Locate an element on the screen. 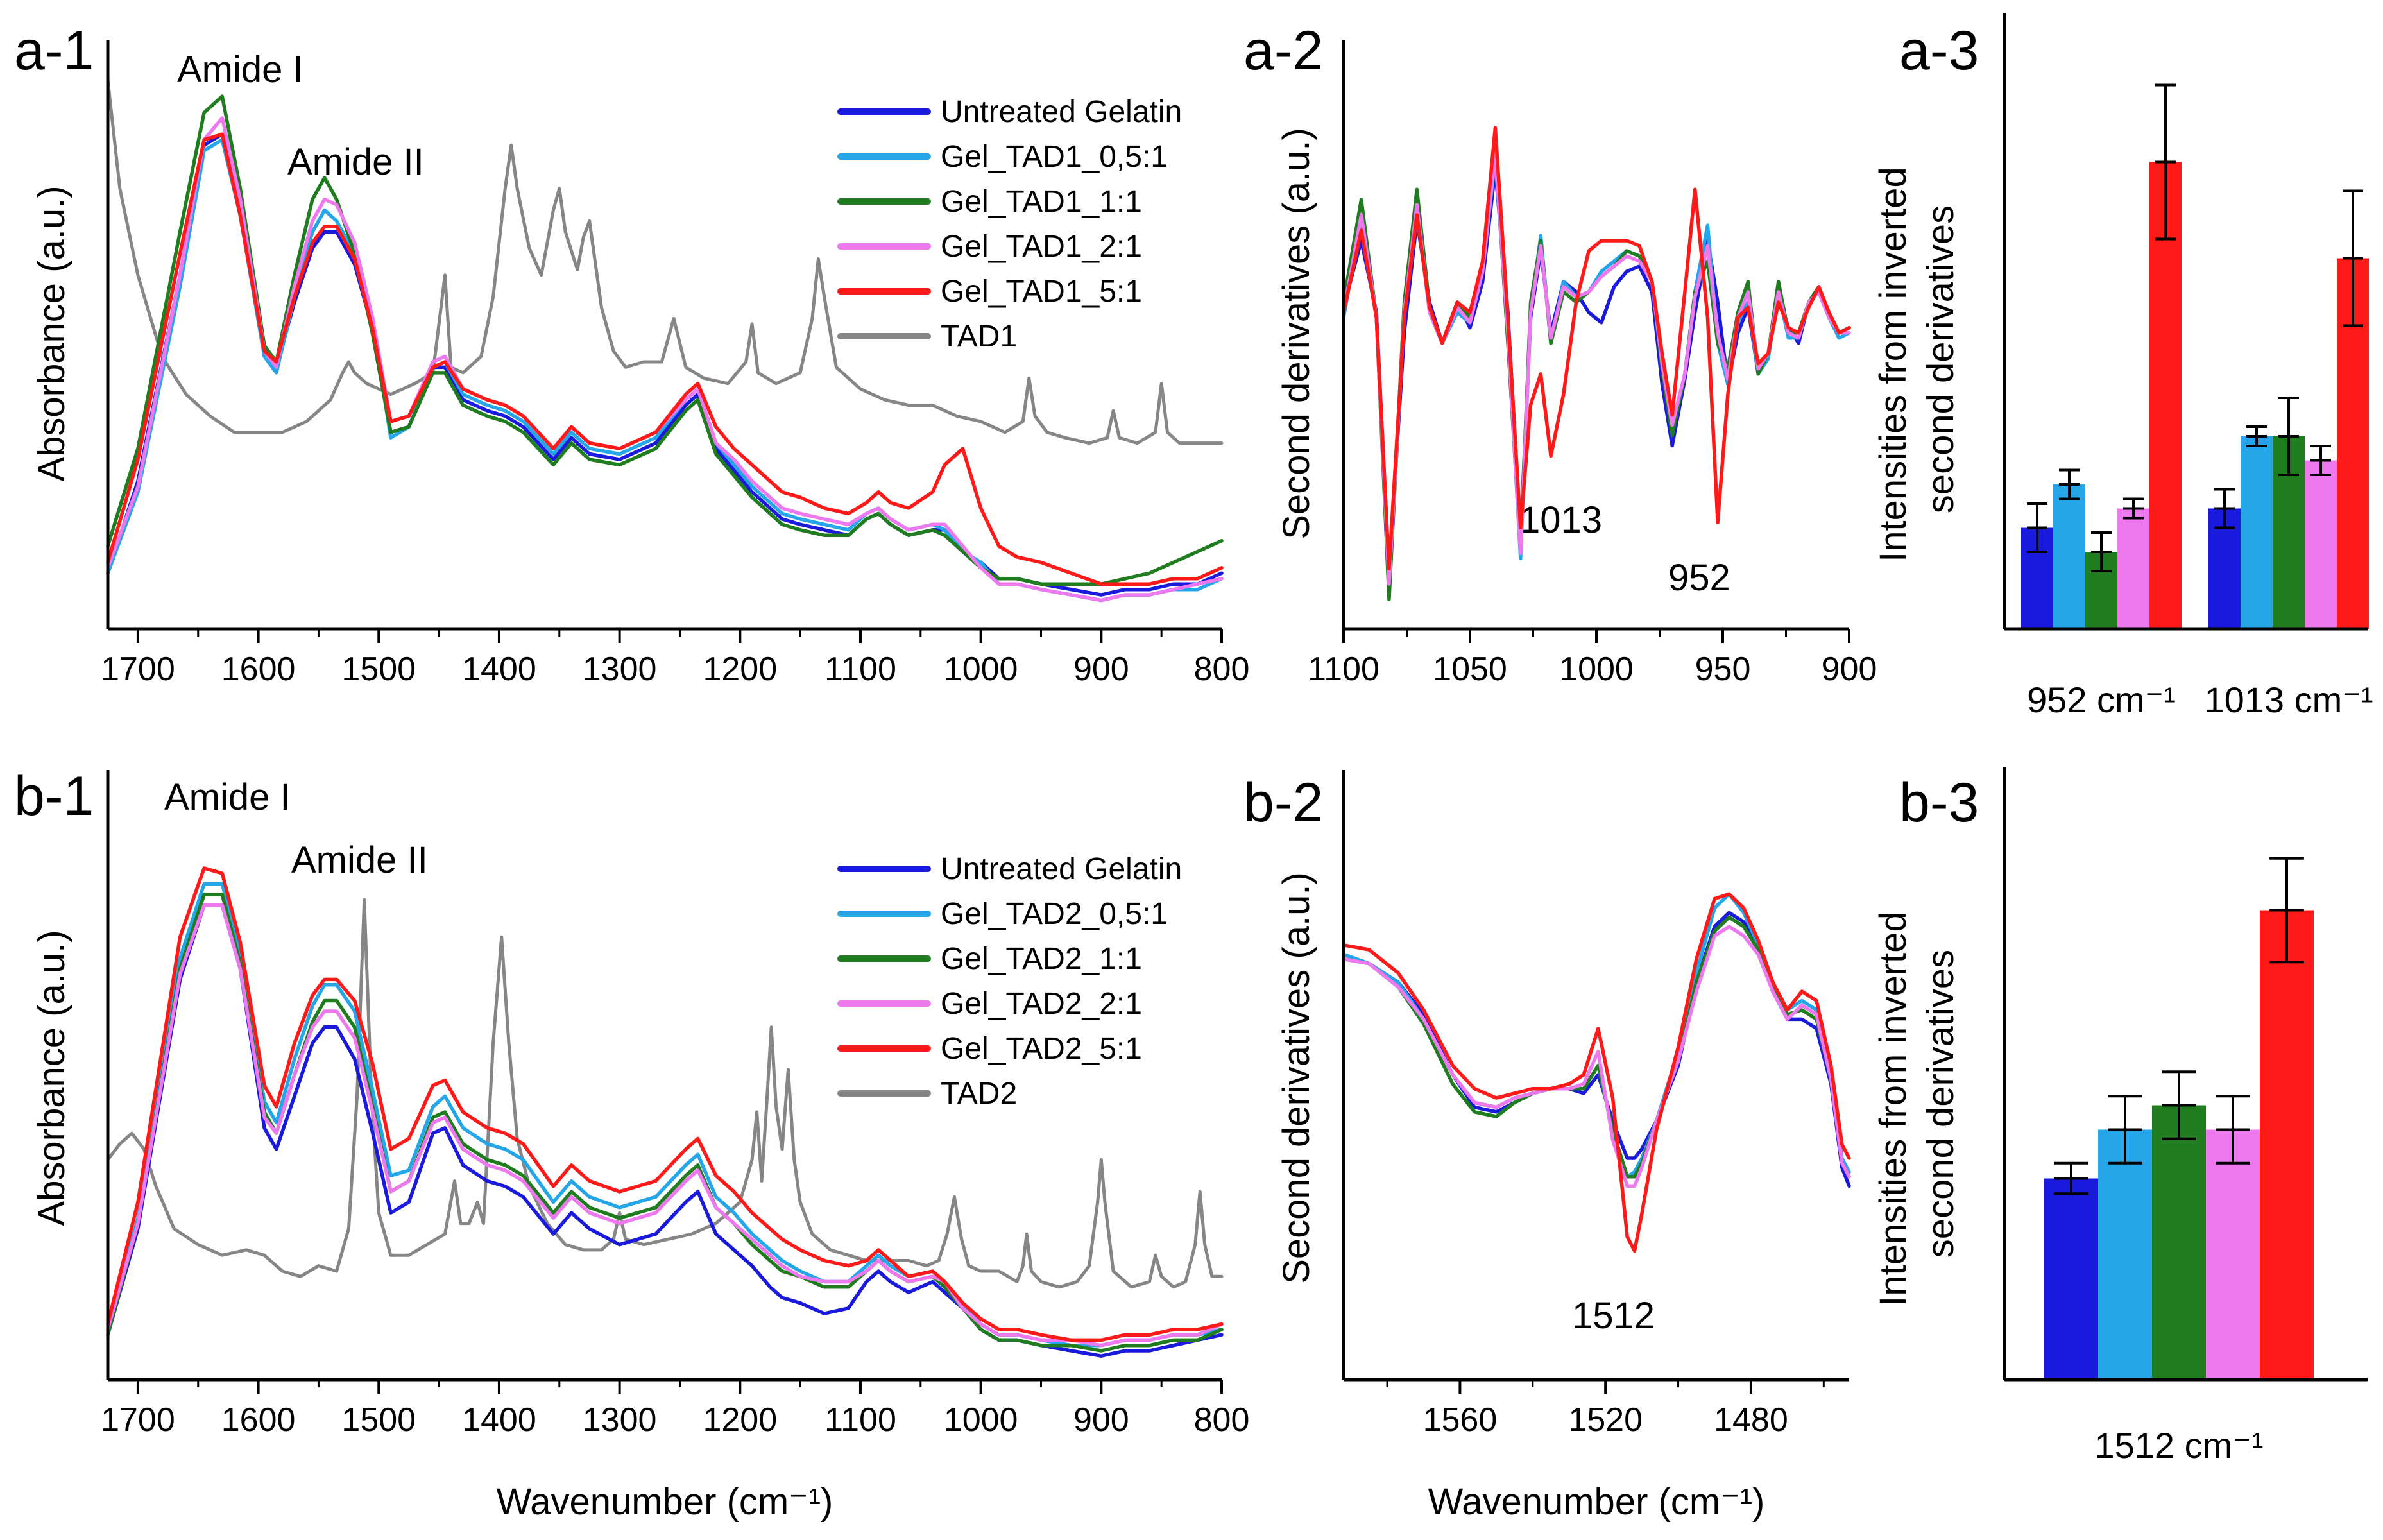 Image resolution: width=2383 pixels, height=1540 pixels. axis-layer-a3 is located at coordinates (2185, 322).